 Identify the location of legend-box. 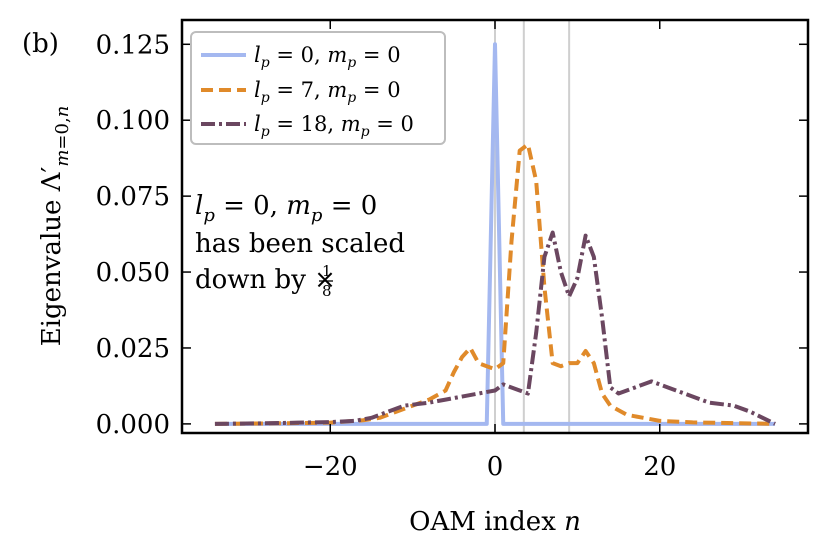
(318, 88).